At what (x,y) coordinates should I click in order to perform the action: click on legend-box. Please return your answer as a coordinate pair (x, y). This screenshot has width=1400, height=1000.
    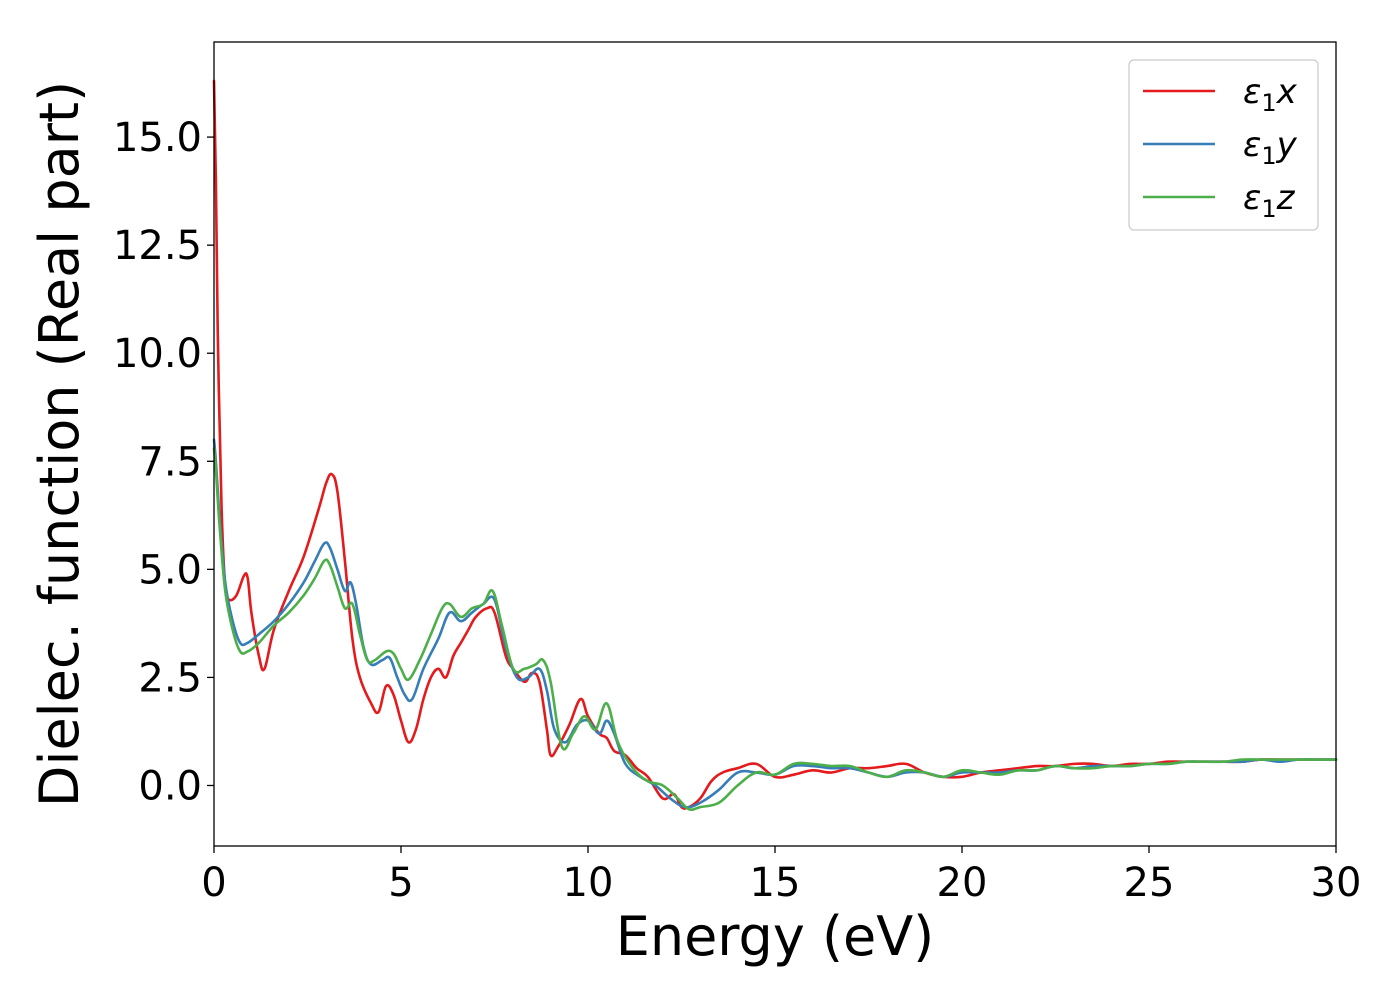
    Looking at the image, I should click on (1223, 145).